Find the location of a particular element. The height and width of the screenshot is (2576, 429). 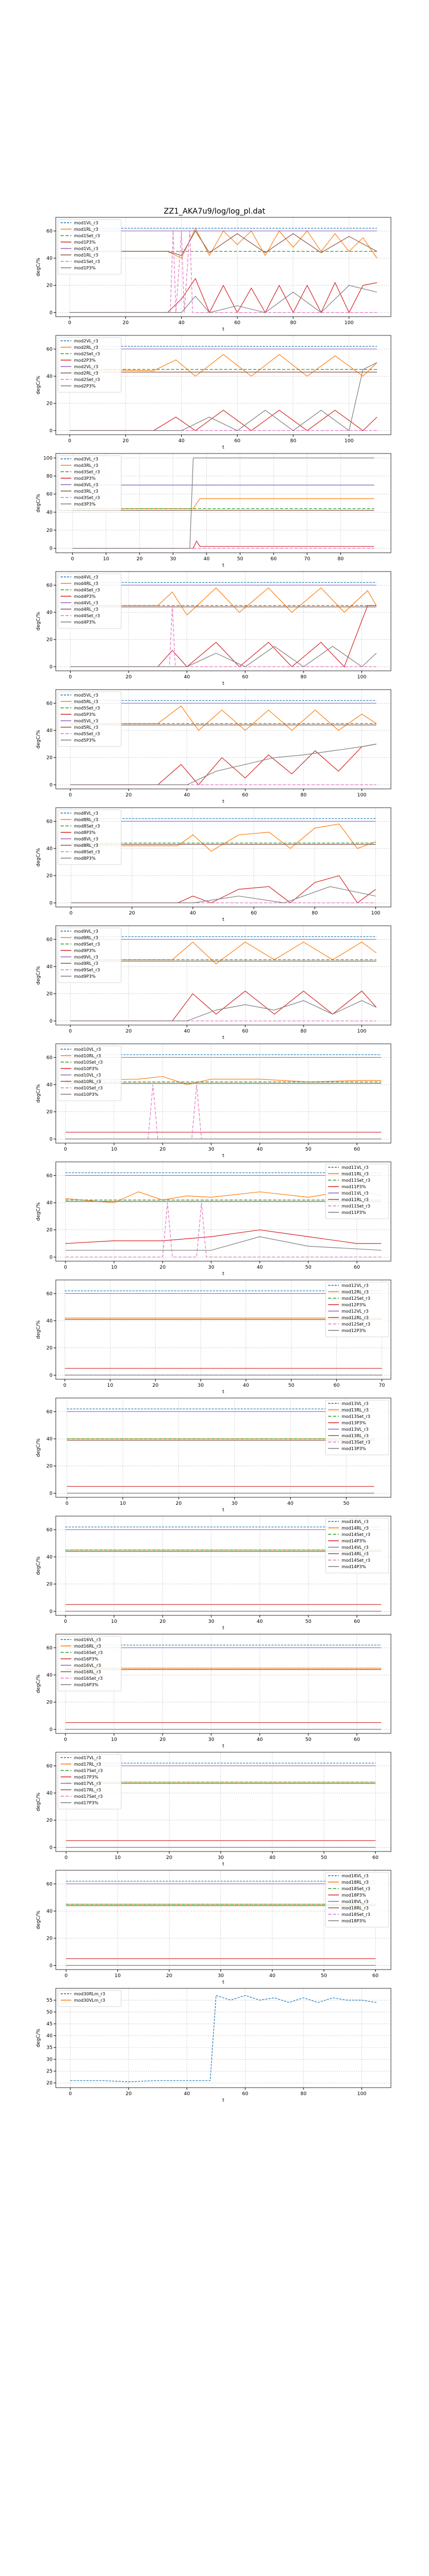

x-tick-label: 70 is located at coordinates (307, 559).